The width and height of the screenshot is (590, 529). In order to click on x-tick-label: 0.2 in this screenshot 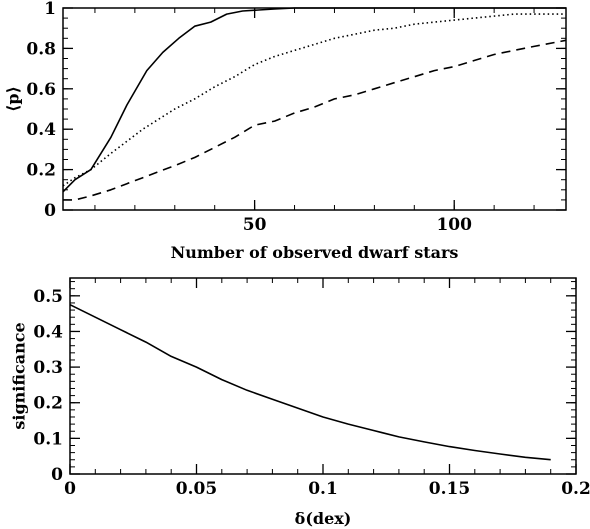, I will do `click(575, 489)`.